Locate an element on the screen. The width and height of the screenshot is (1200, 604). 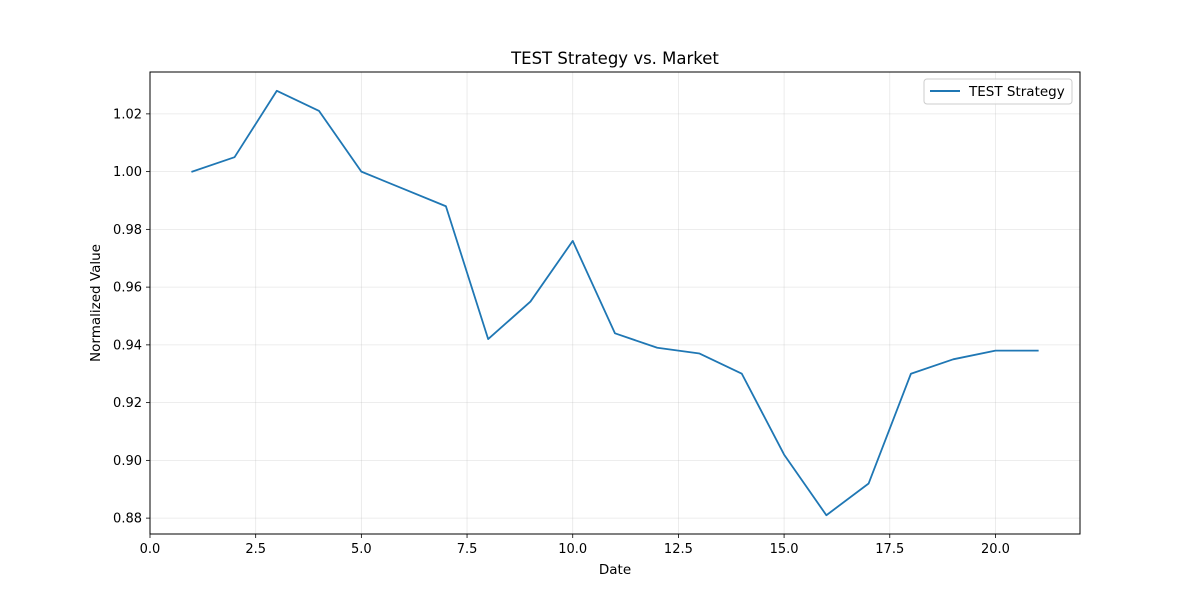
legend-label: TEST Strategy is located at coordinates (1016, 92).